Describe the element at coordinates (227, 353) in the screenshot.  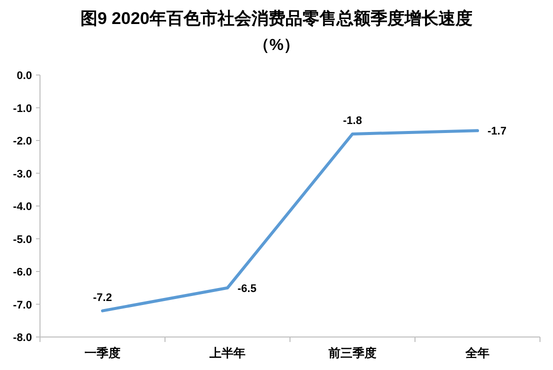
I see `x-tick-label: 上半年` at that location.